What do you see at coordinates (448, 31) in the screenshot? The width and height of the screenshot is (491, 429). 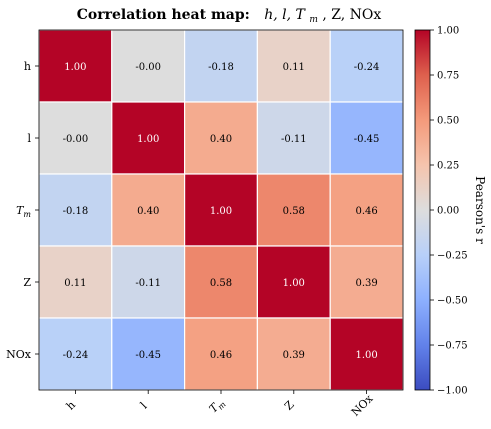 I see `colorbar-tick-label: 1.00` at bounding box center [448, 31].